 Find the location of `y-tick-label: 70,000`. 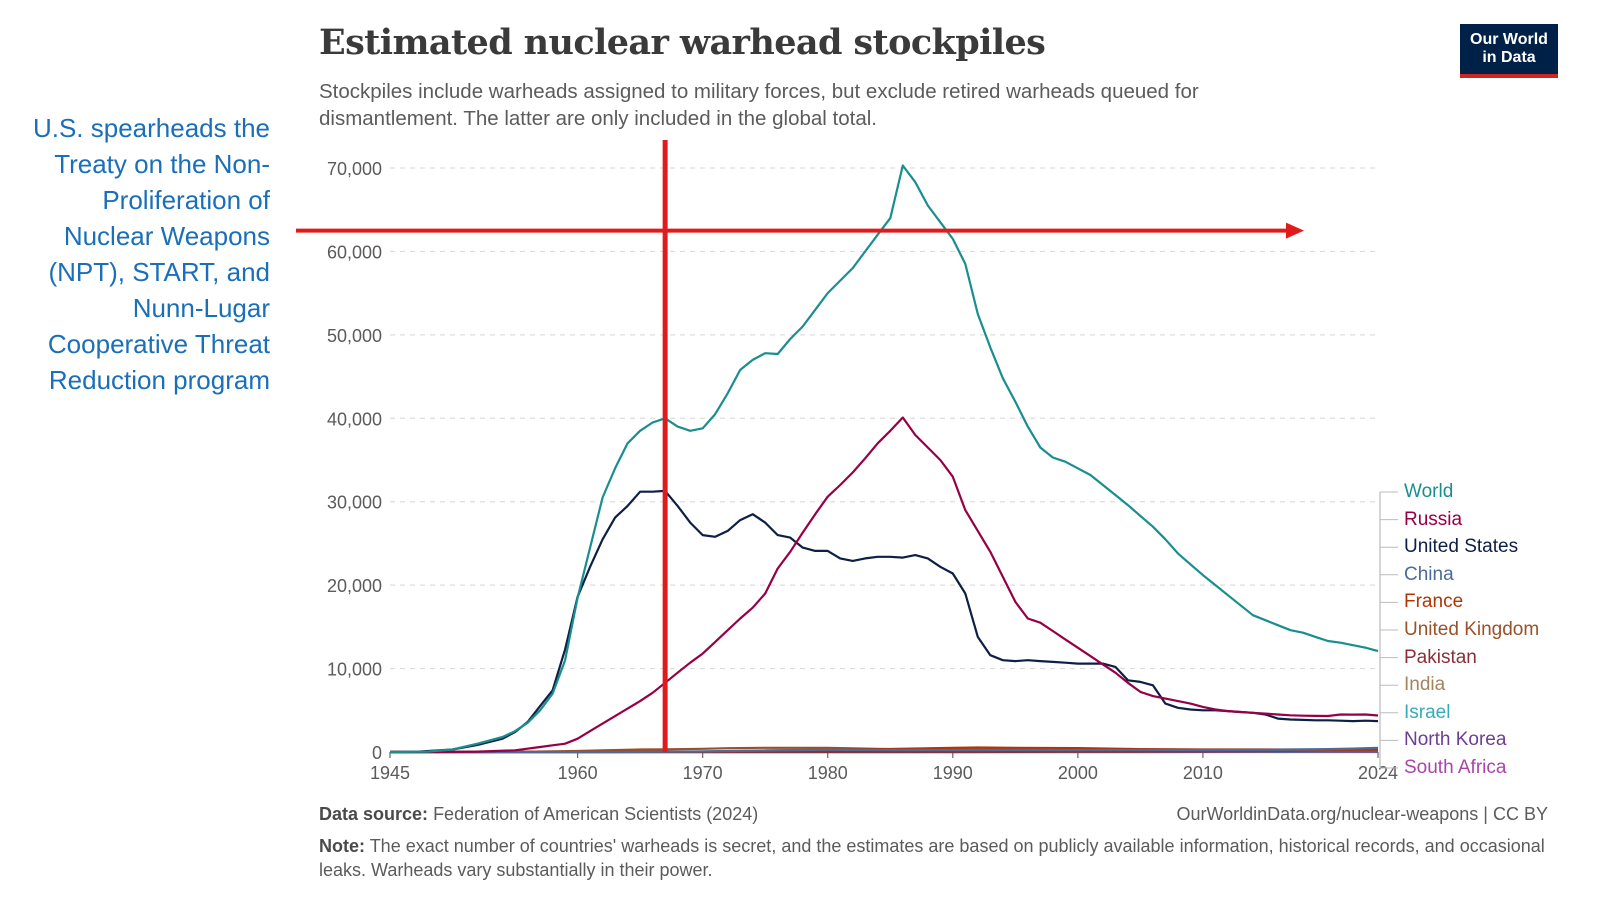

y-tick-label: 70,000 is located at coordinates (354, 169).